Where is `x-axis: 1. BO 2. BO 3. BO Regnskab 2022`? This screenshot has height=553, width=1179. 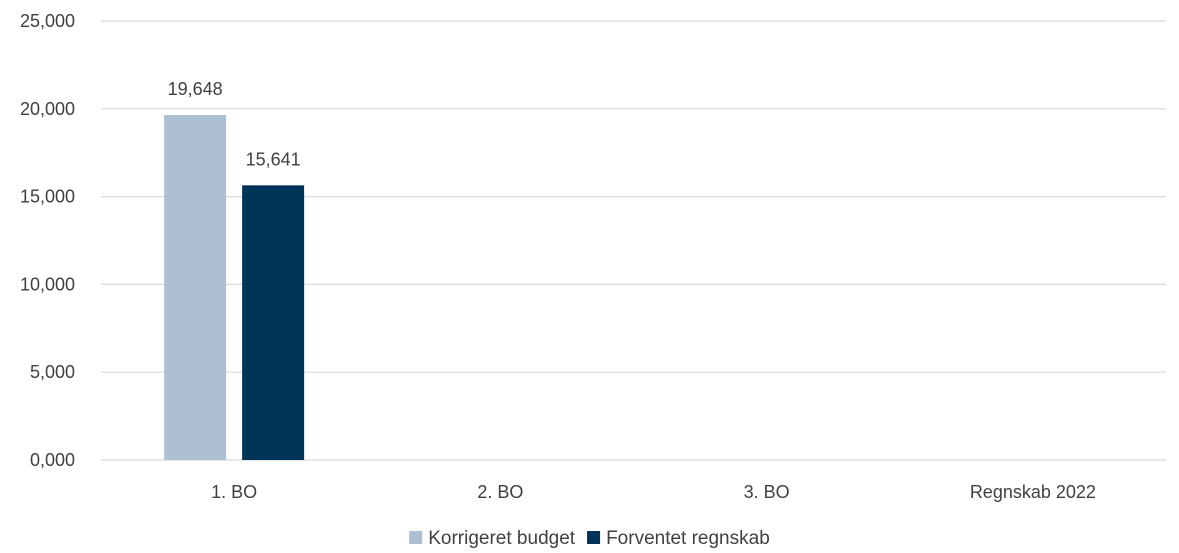 x-axis: 1. BO 2. BO 3. BO Regnskab 2022 is located at coordinates (653, 492).